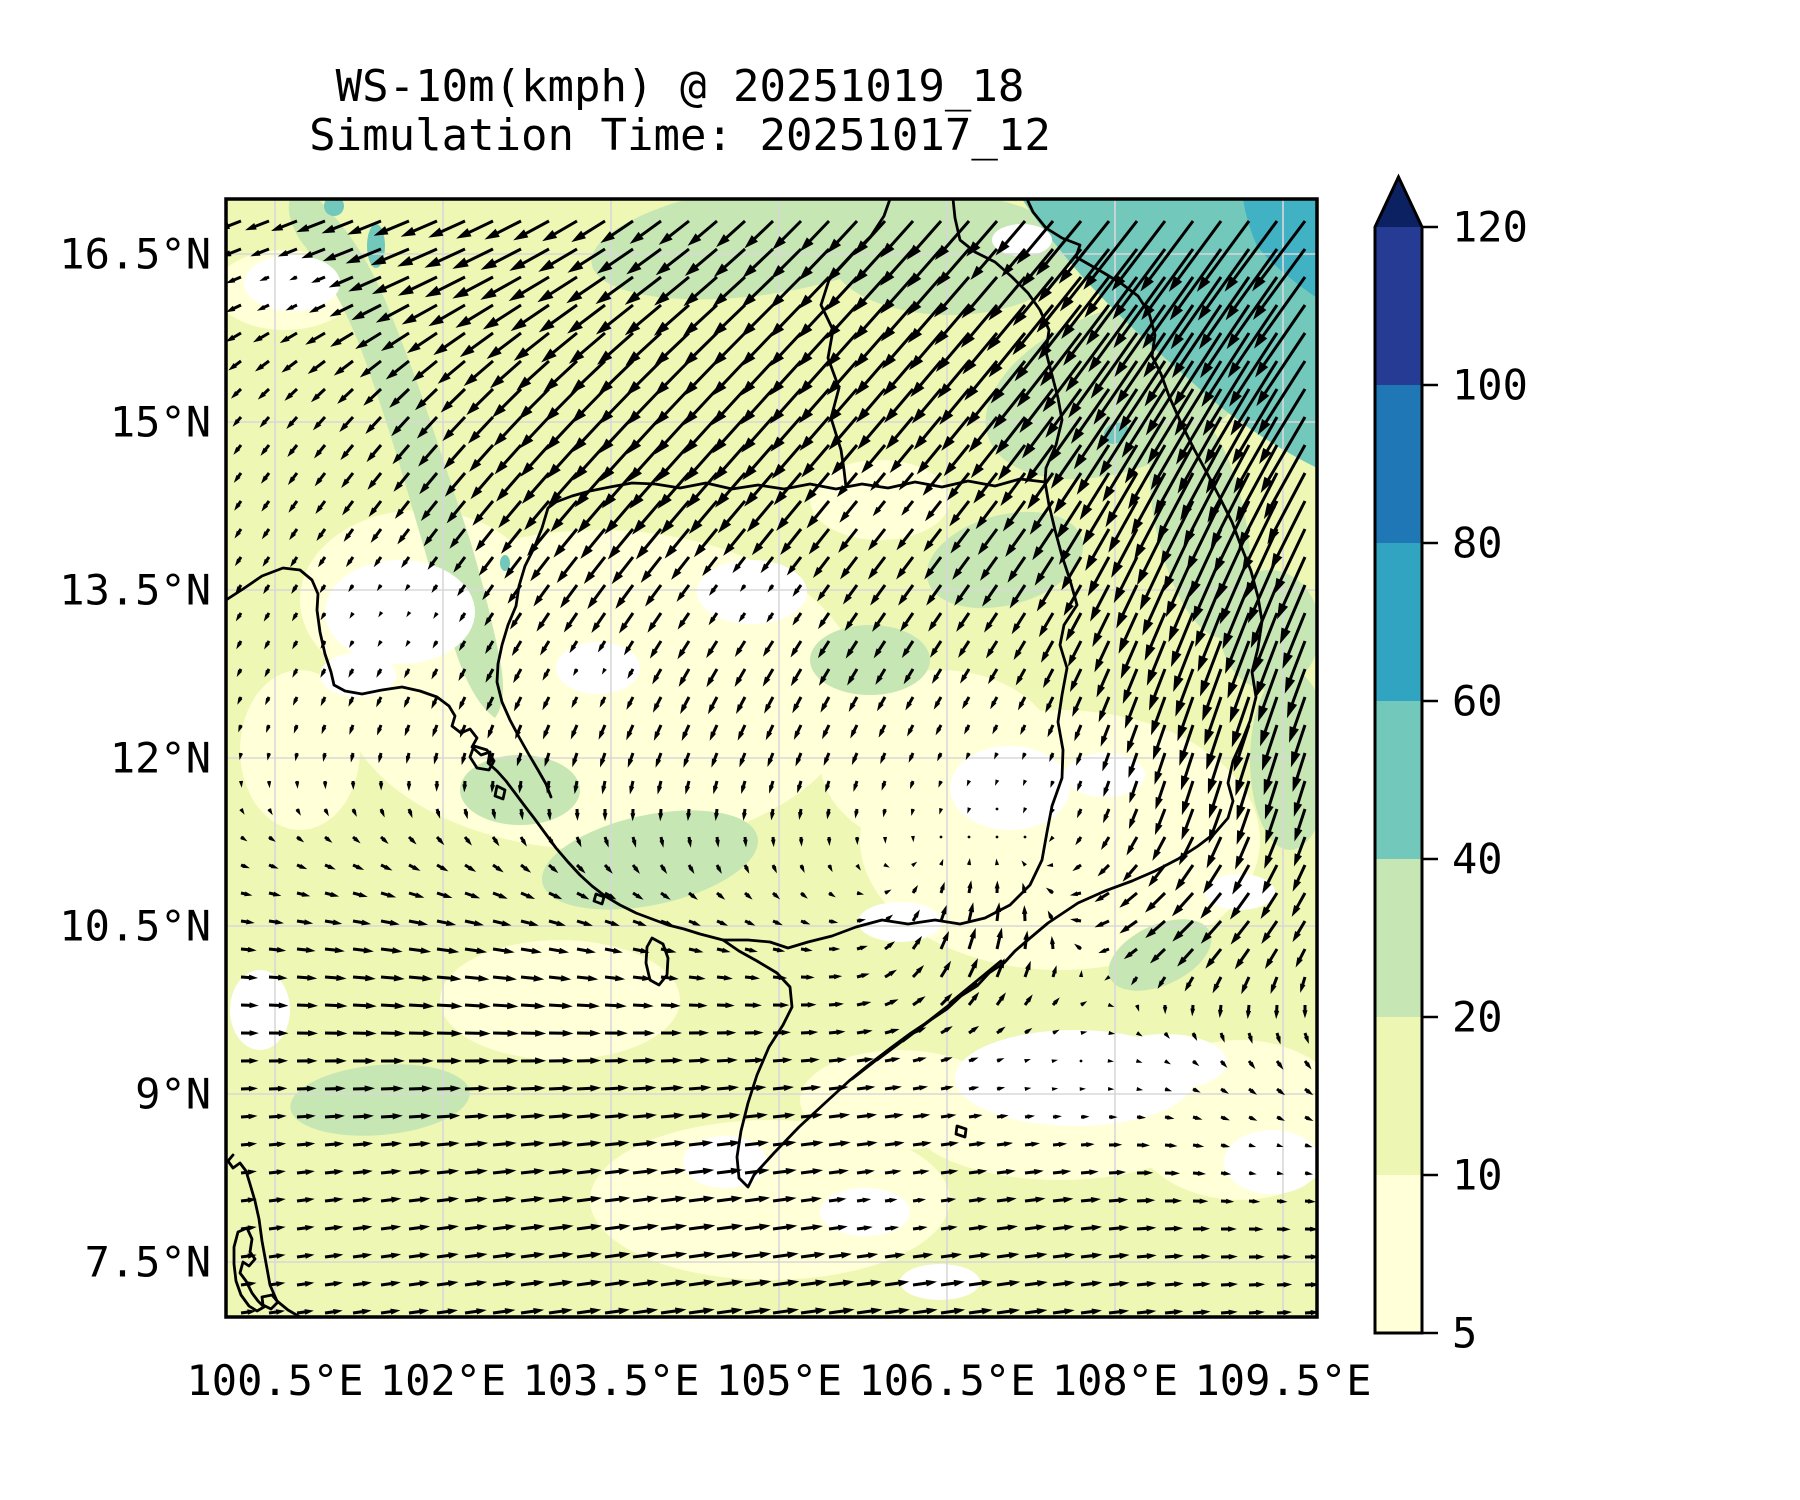 Image resolution: width=1800 pixels, height=1500 pixels. I want to click on colorbar-tick-label: 20, so click(1477, 1017).